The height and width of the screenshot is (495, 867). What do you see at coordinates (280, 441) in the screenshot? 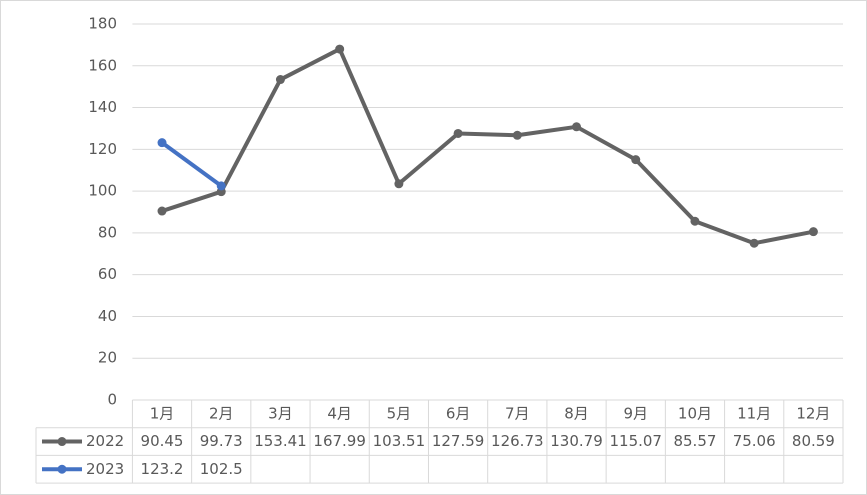
I see `table-value: 153.41` at bounding box center [280, 441].